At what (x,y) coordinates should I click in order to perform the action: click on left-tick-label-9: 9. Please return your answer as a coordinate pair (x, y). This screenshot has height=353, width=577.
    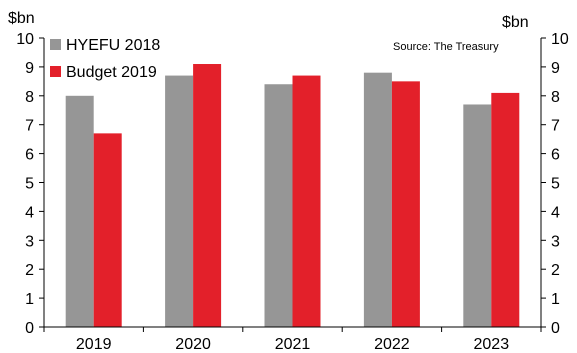
    Looking at the image, I should click on (29, 68).